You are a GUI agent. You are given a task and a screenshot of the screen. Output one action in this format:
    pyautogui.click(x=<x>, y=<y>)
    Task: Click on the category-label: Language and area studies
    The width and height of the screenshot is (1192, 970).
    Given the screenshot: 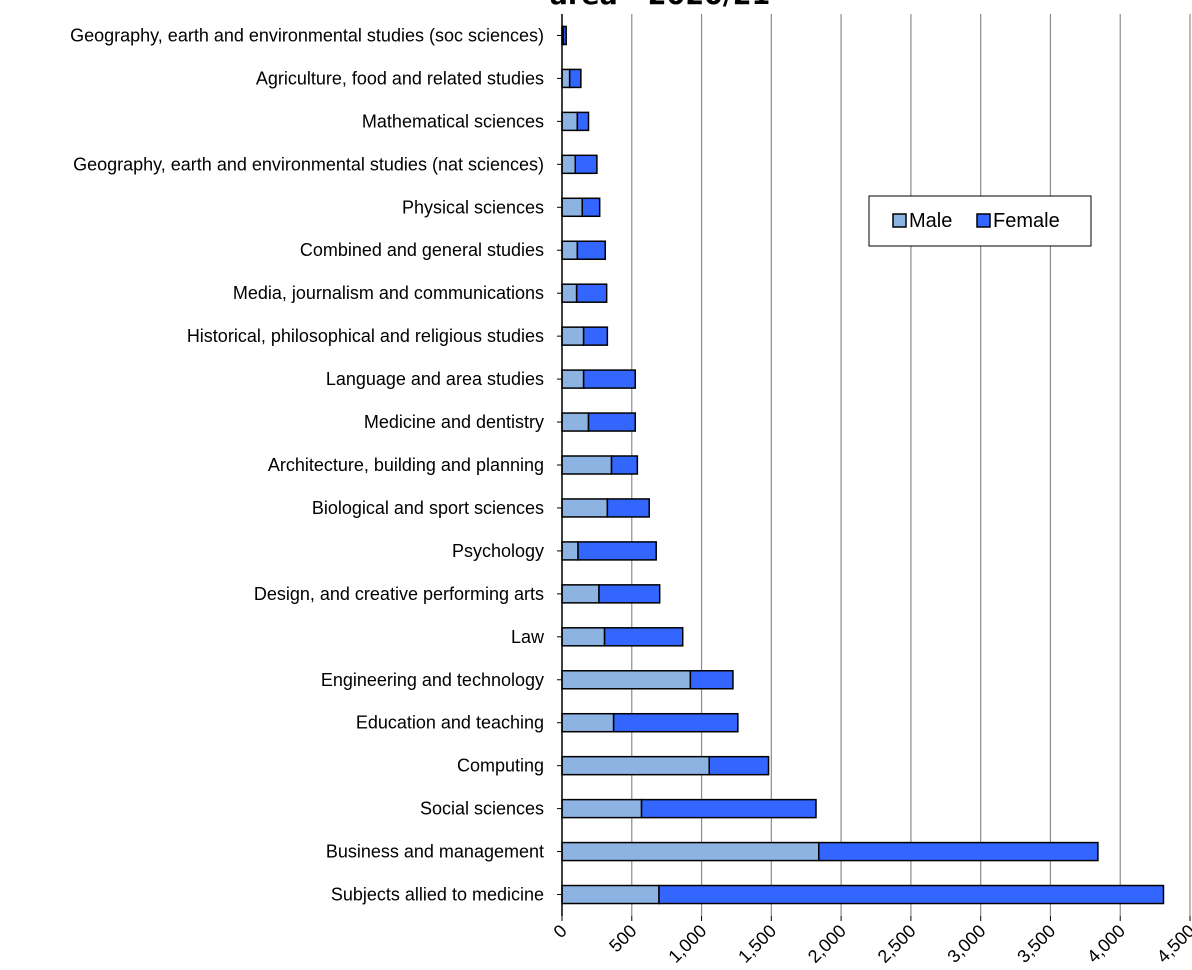 What is the action you would take?
    pyautogui.click(x=435, y=379)
    